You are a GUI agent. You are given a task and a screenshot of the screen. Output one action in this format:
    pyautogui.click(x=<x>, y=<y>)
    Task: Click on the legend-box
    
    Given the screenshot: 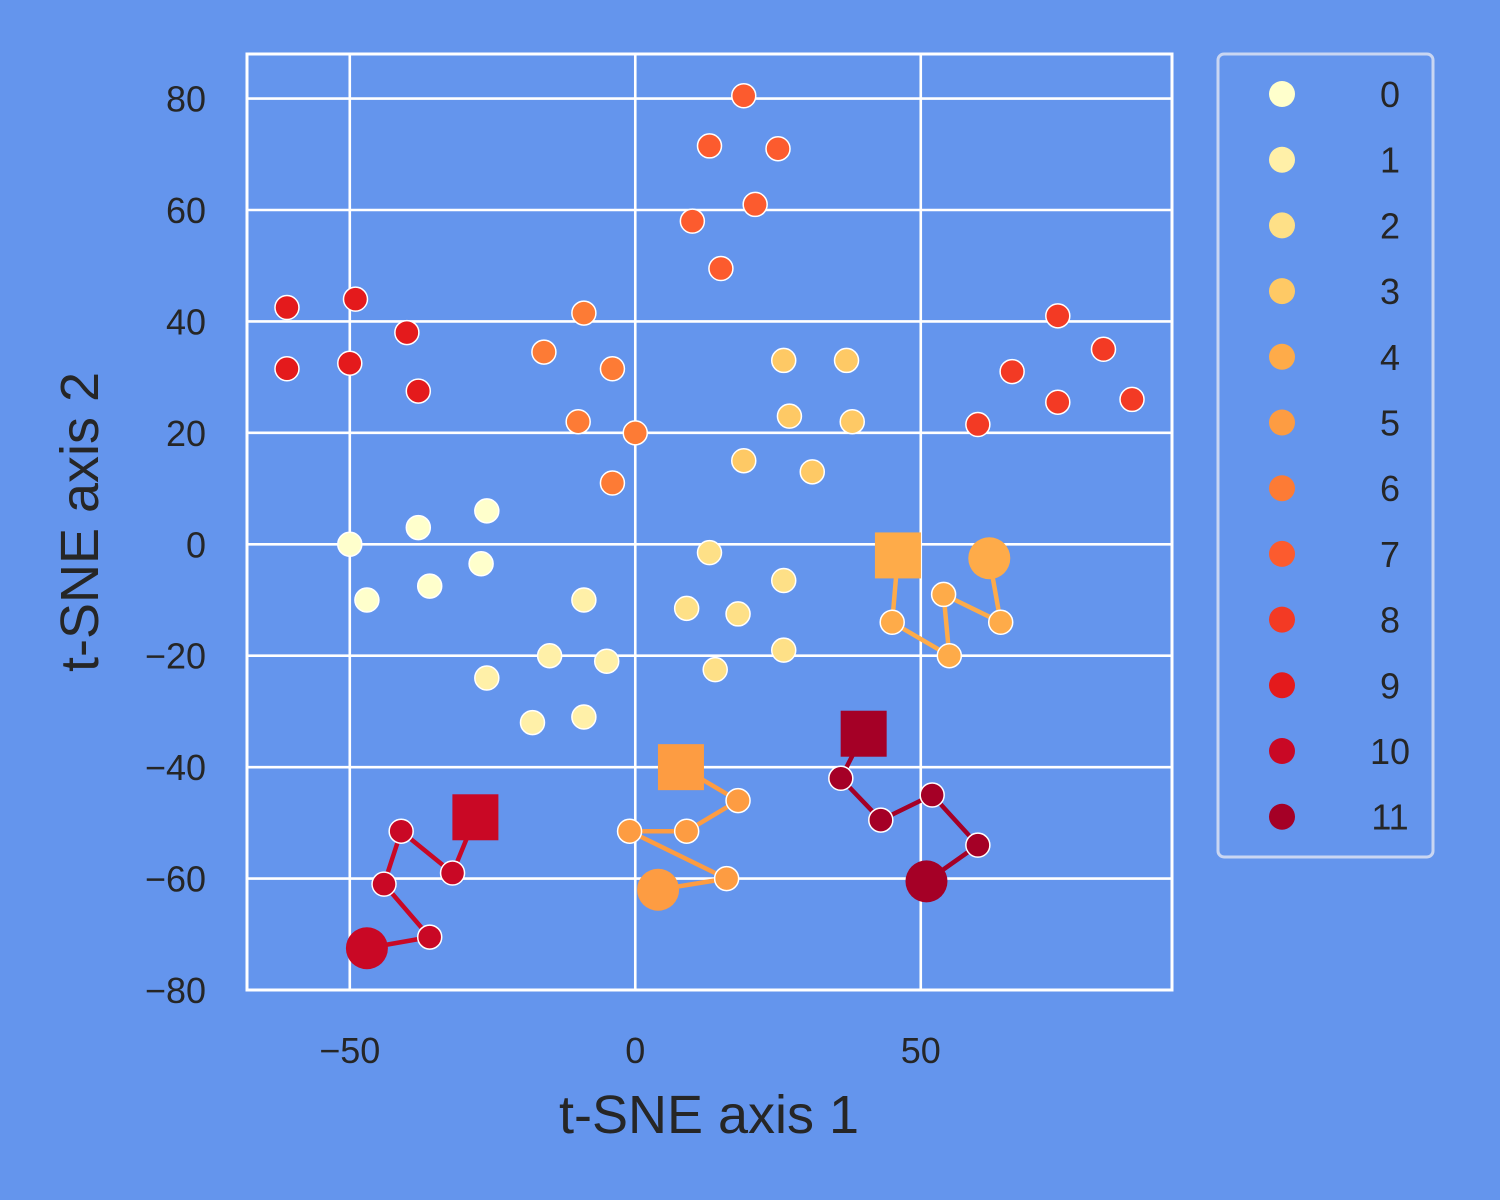 What is the action you would take?
    pyautogui.click(x=1325, y=455)
    